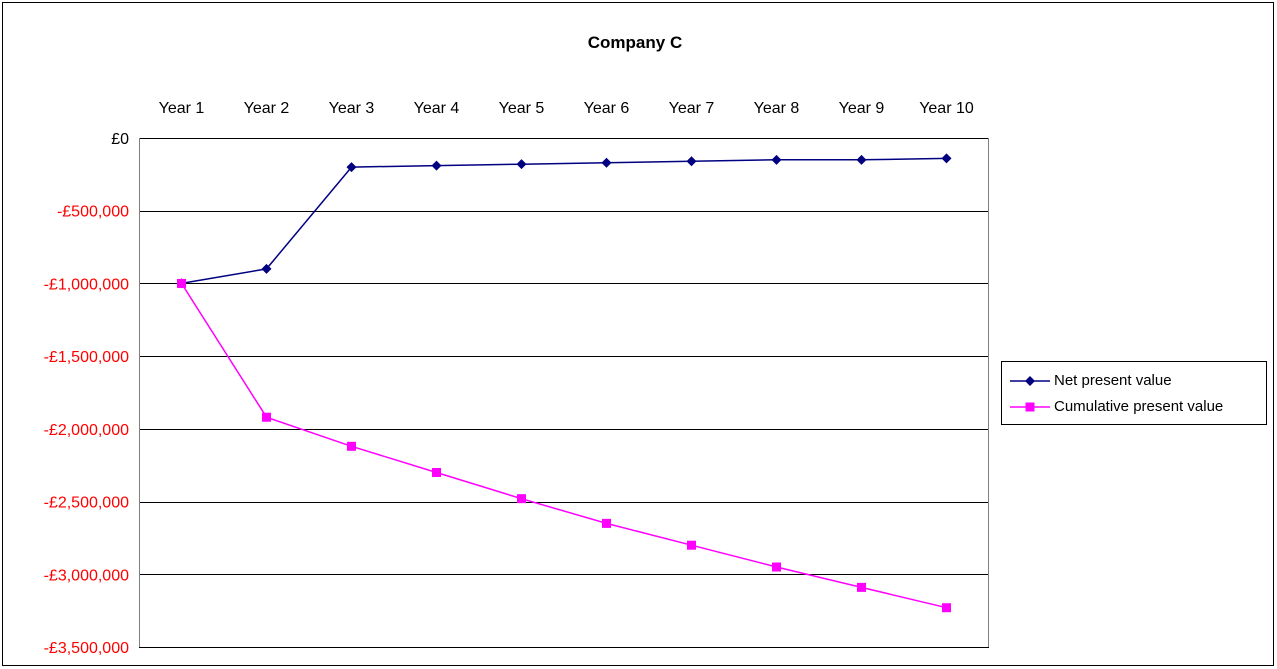 The image size is (1277, 669). What do you see at coordinates (564, 221) in the screenshot?
I see `series-line` at bounding box center [564, 221].